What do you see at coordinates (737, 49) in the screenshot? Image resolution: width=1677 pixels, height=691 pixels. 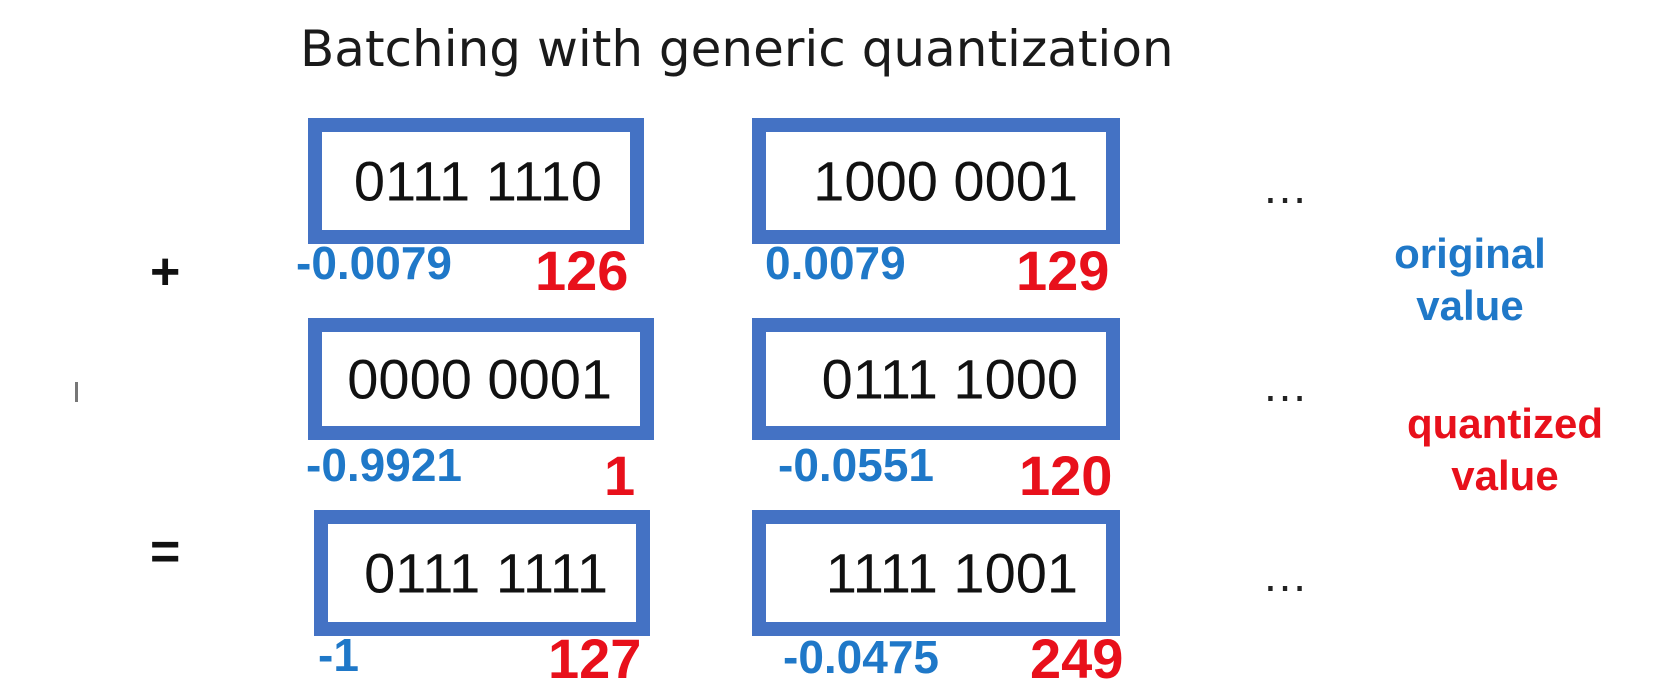 I see `diagram-title: Batching with generic quantization` at bounding box center [737, 49].